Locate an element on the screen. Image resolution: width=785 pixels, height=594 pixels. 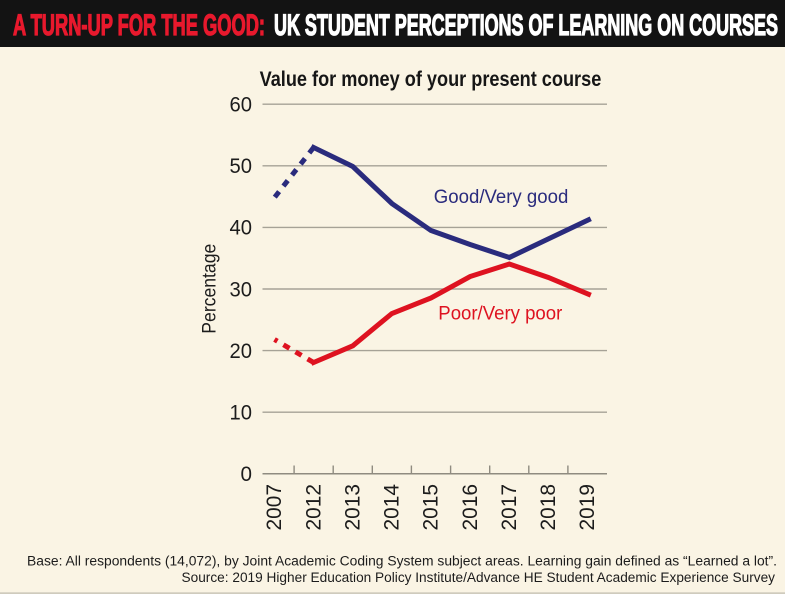
svg-text: 2017 is located at coordinates (509, 507).